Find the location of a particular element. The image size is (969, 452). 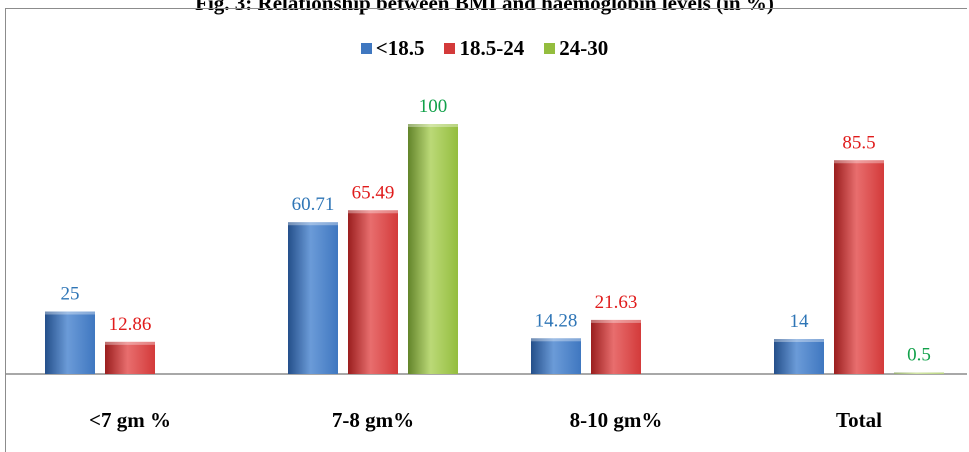

data-label-series-3-cat-2: 100 is located at coordinates (433, 106).